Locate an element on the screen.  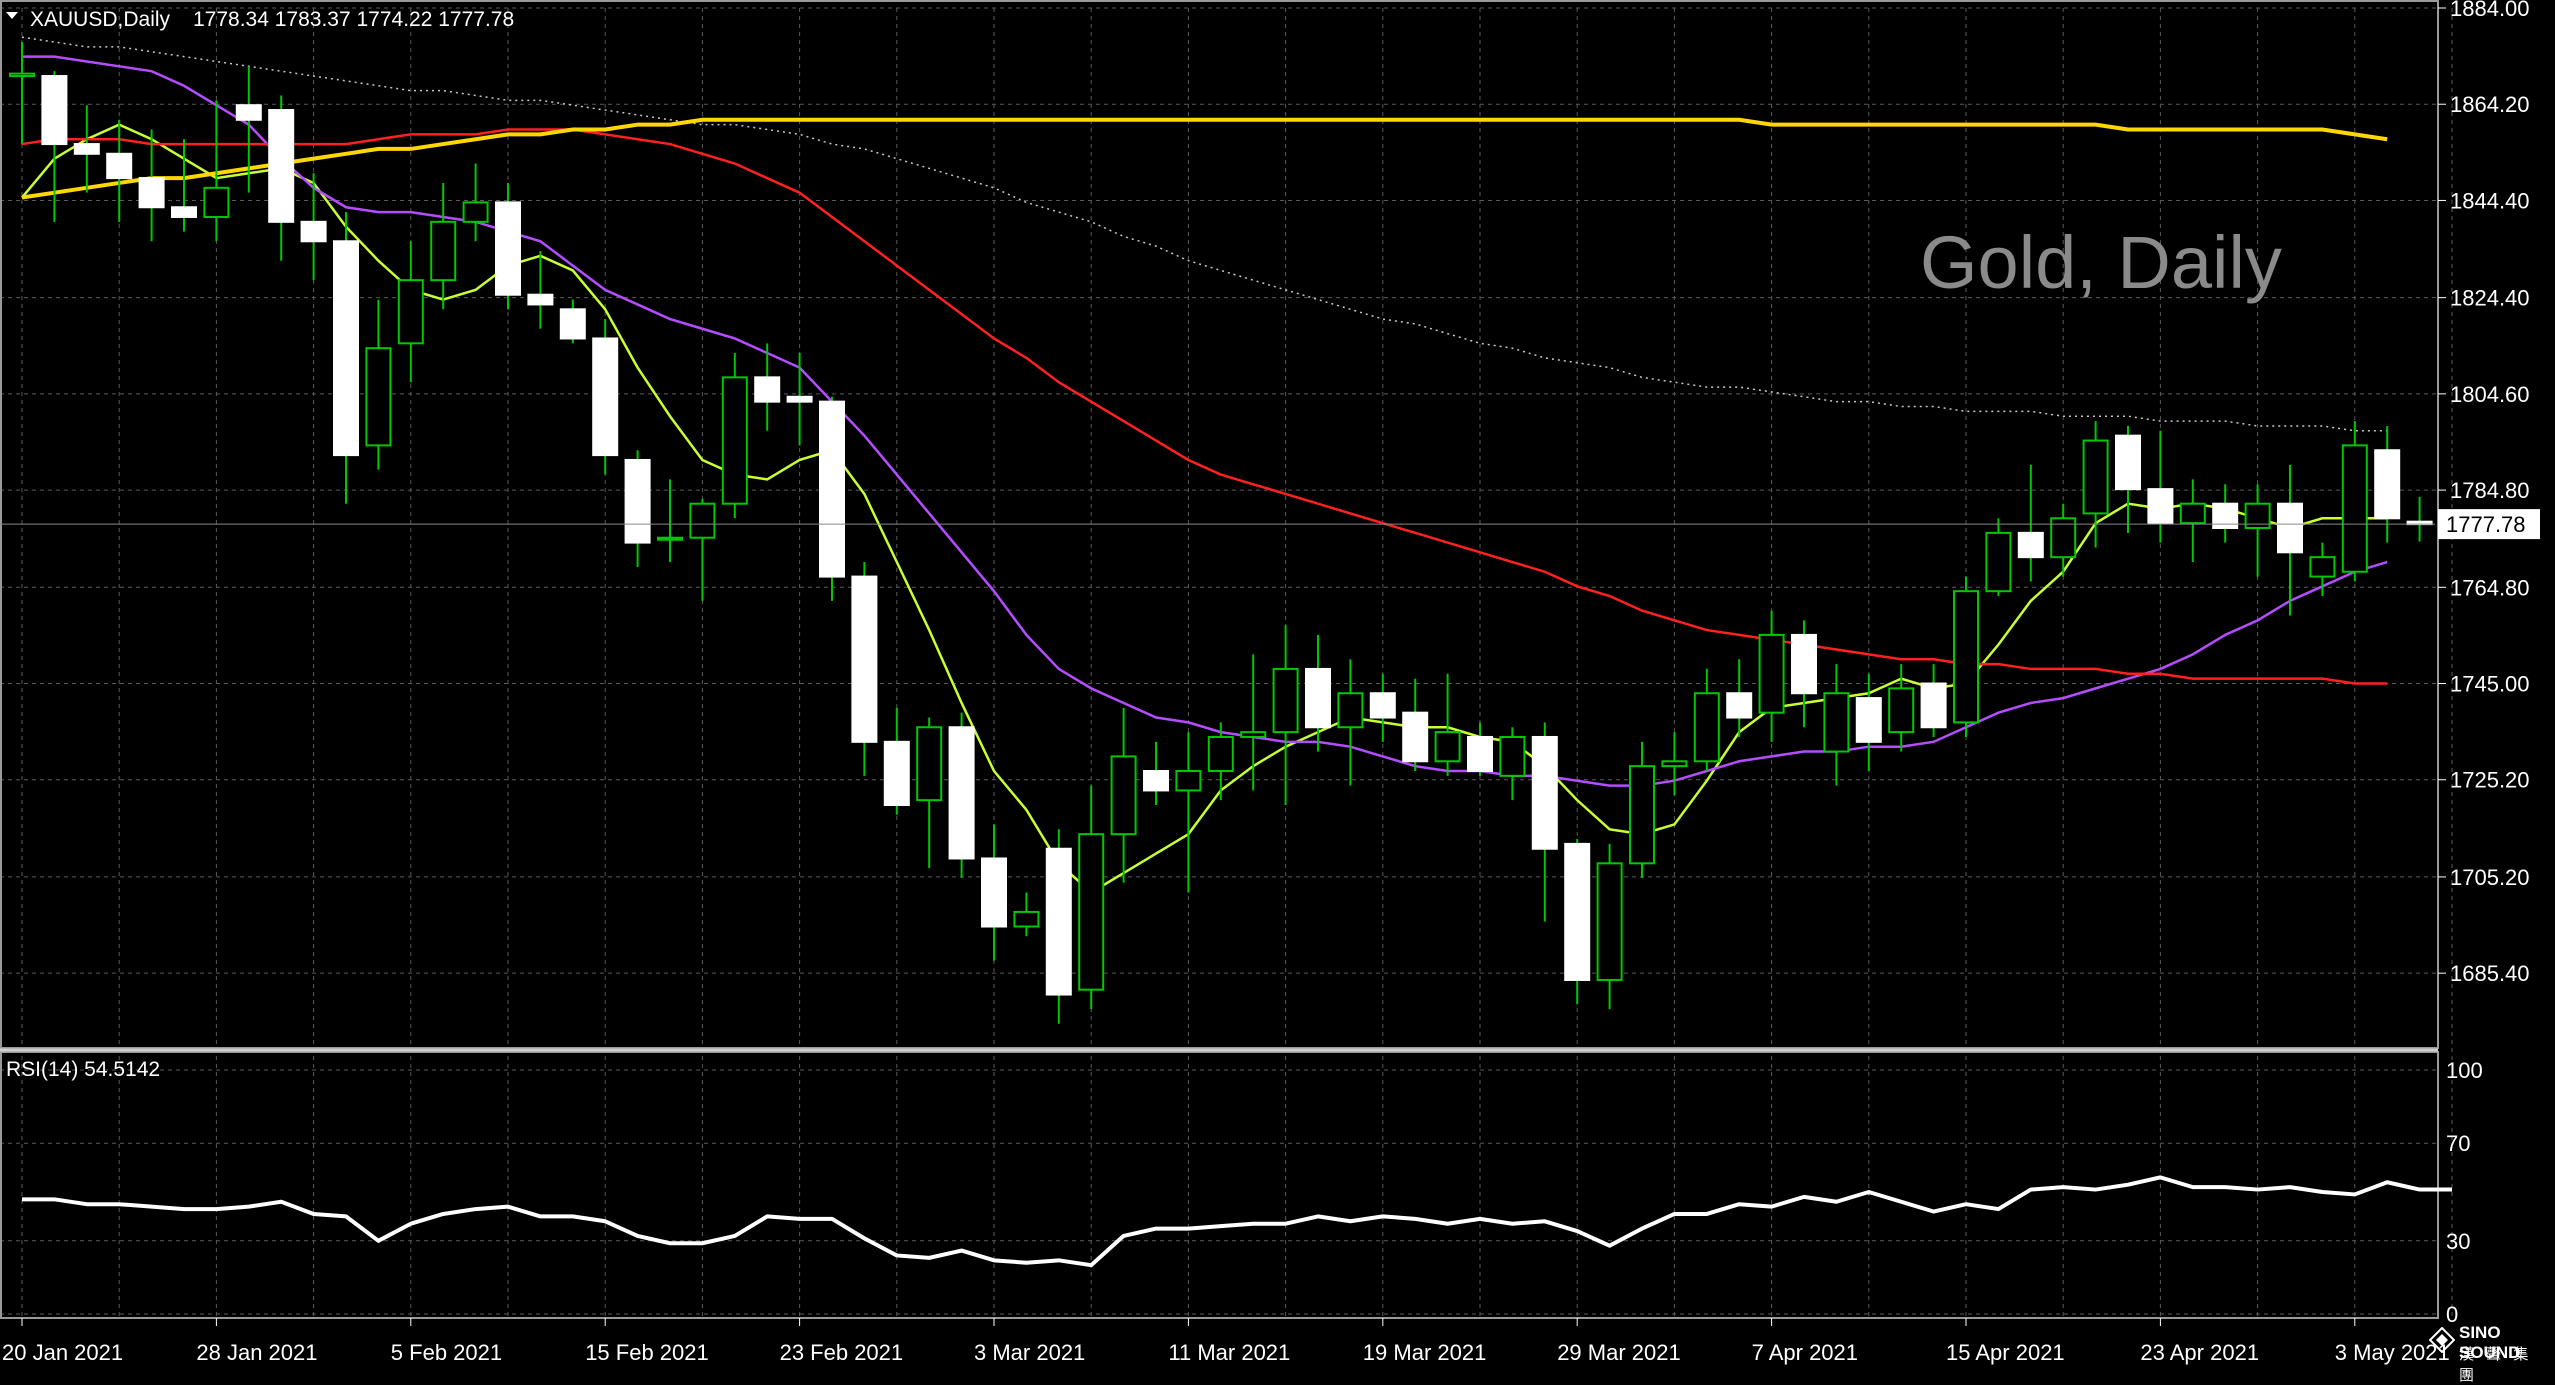
price-tick-label: 1705.20 is located at coordinates (2490, 877).